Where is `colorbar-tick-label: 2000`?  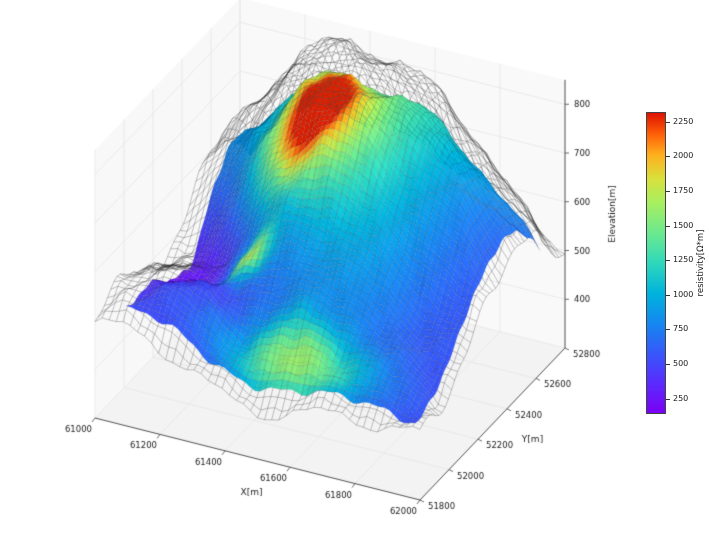
colorbar-tick-label: 2000 is located at coordinates (683, 156).